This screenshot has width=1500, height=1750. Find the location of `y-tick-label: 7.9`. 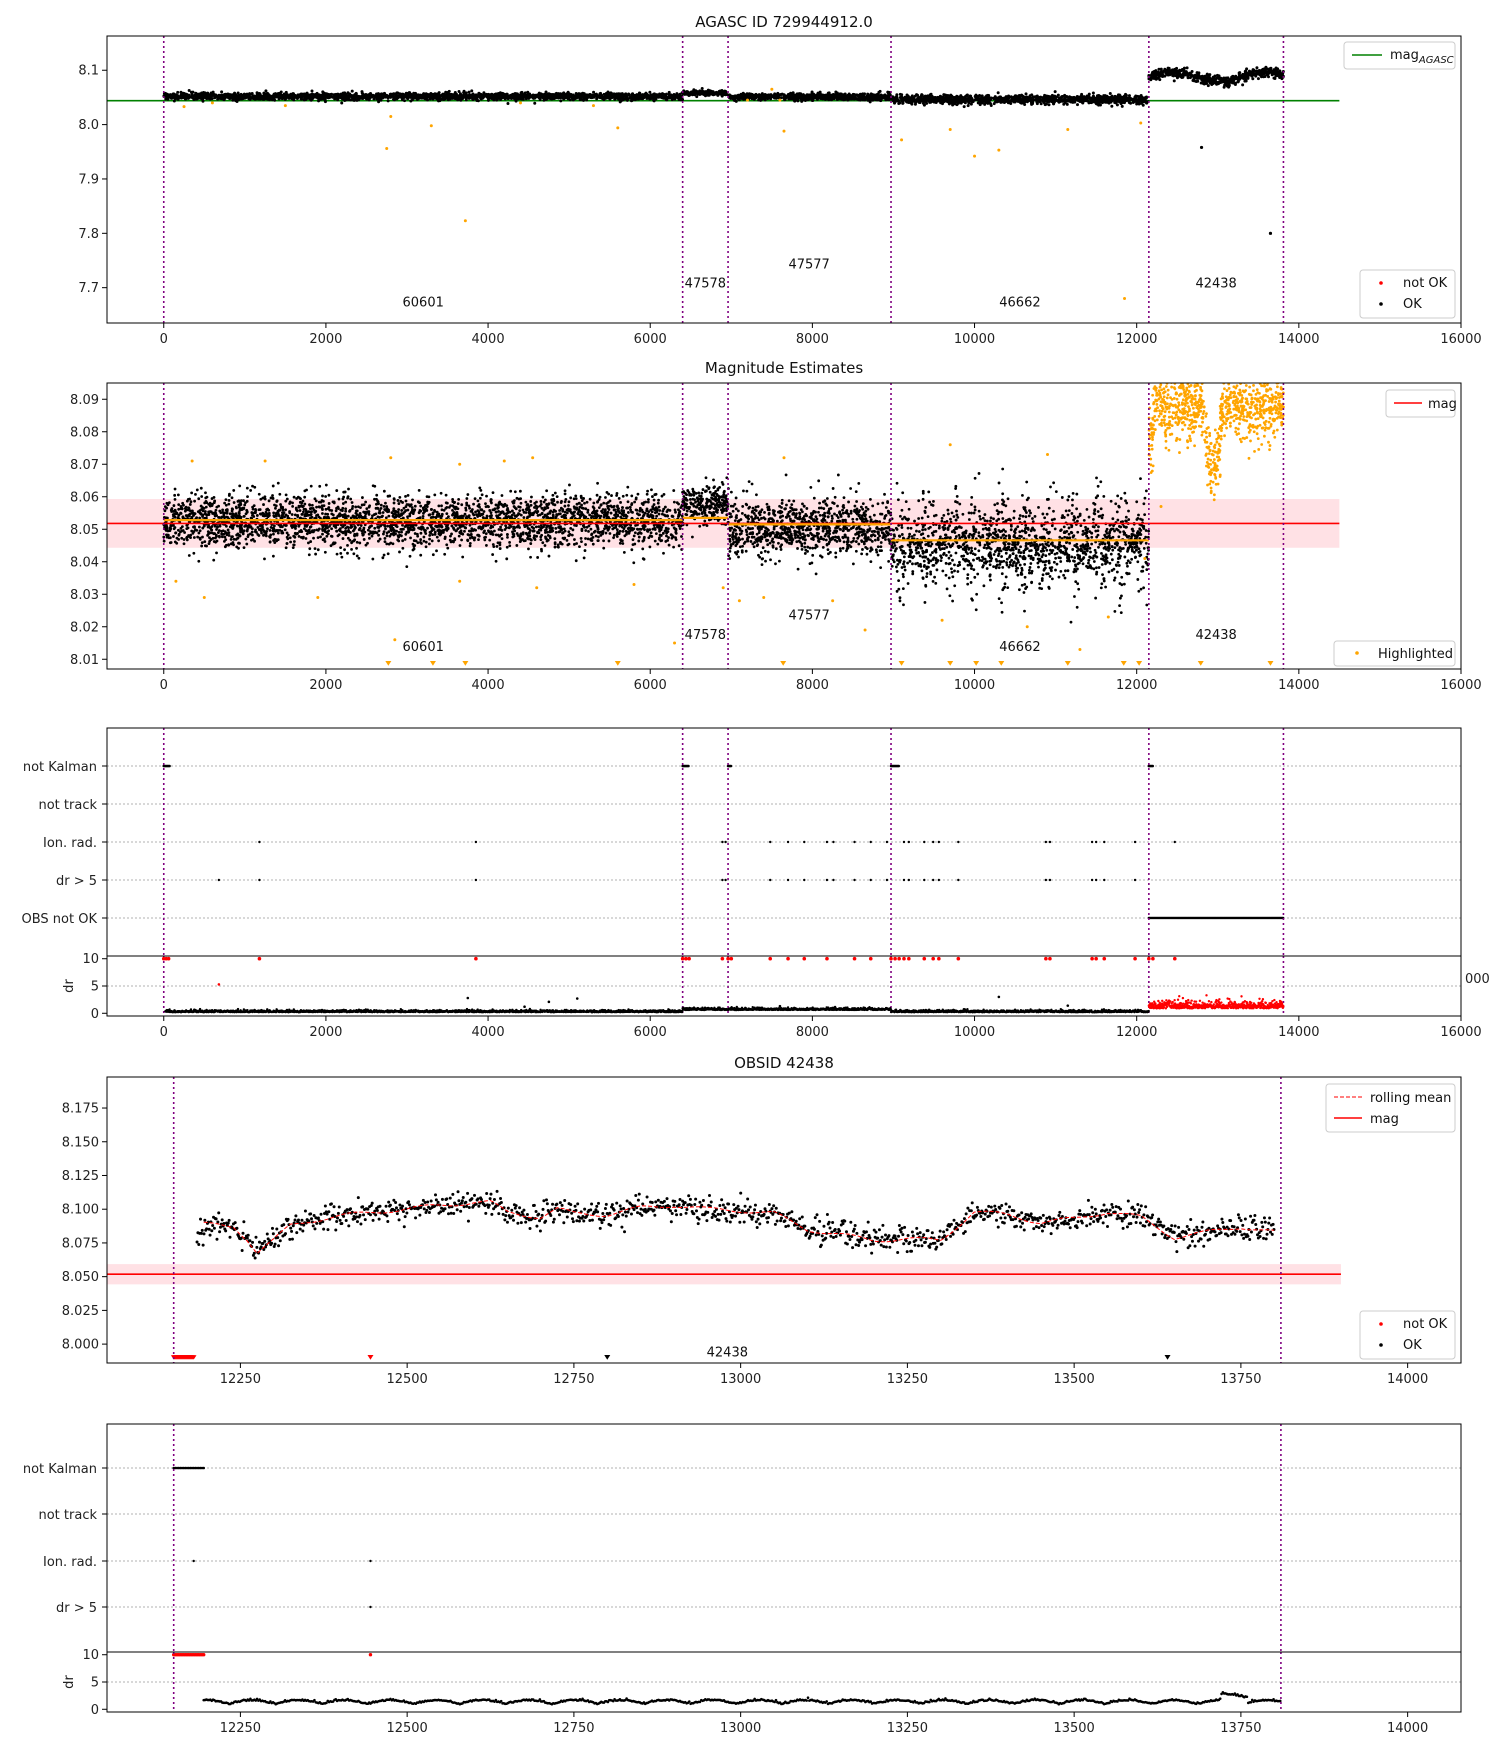

y-tick-label: 7.9 is located at coordinates (88, 179).